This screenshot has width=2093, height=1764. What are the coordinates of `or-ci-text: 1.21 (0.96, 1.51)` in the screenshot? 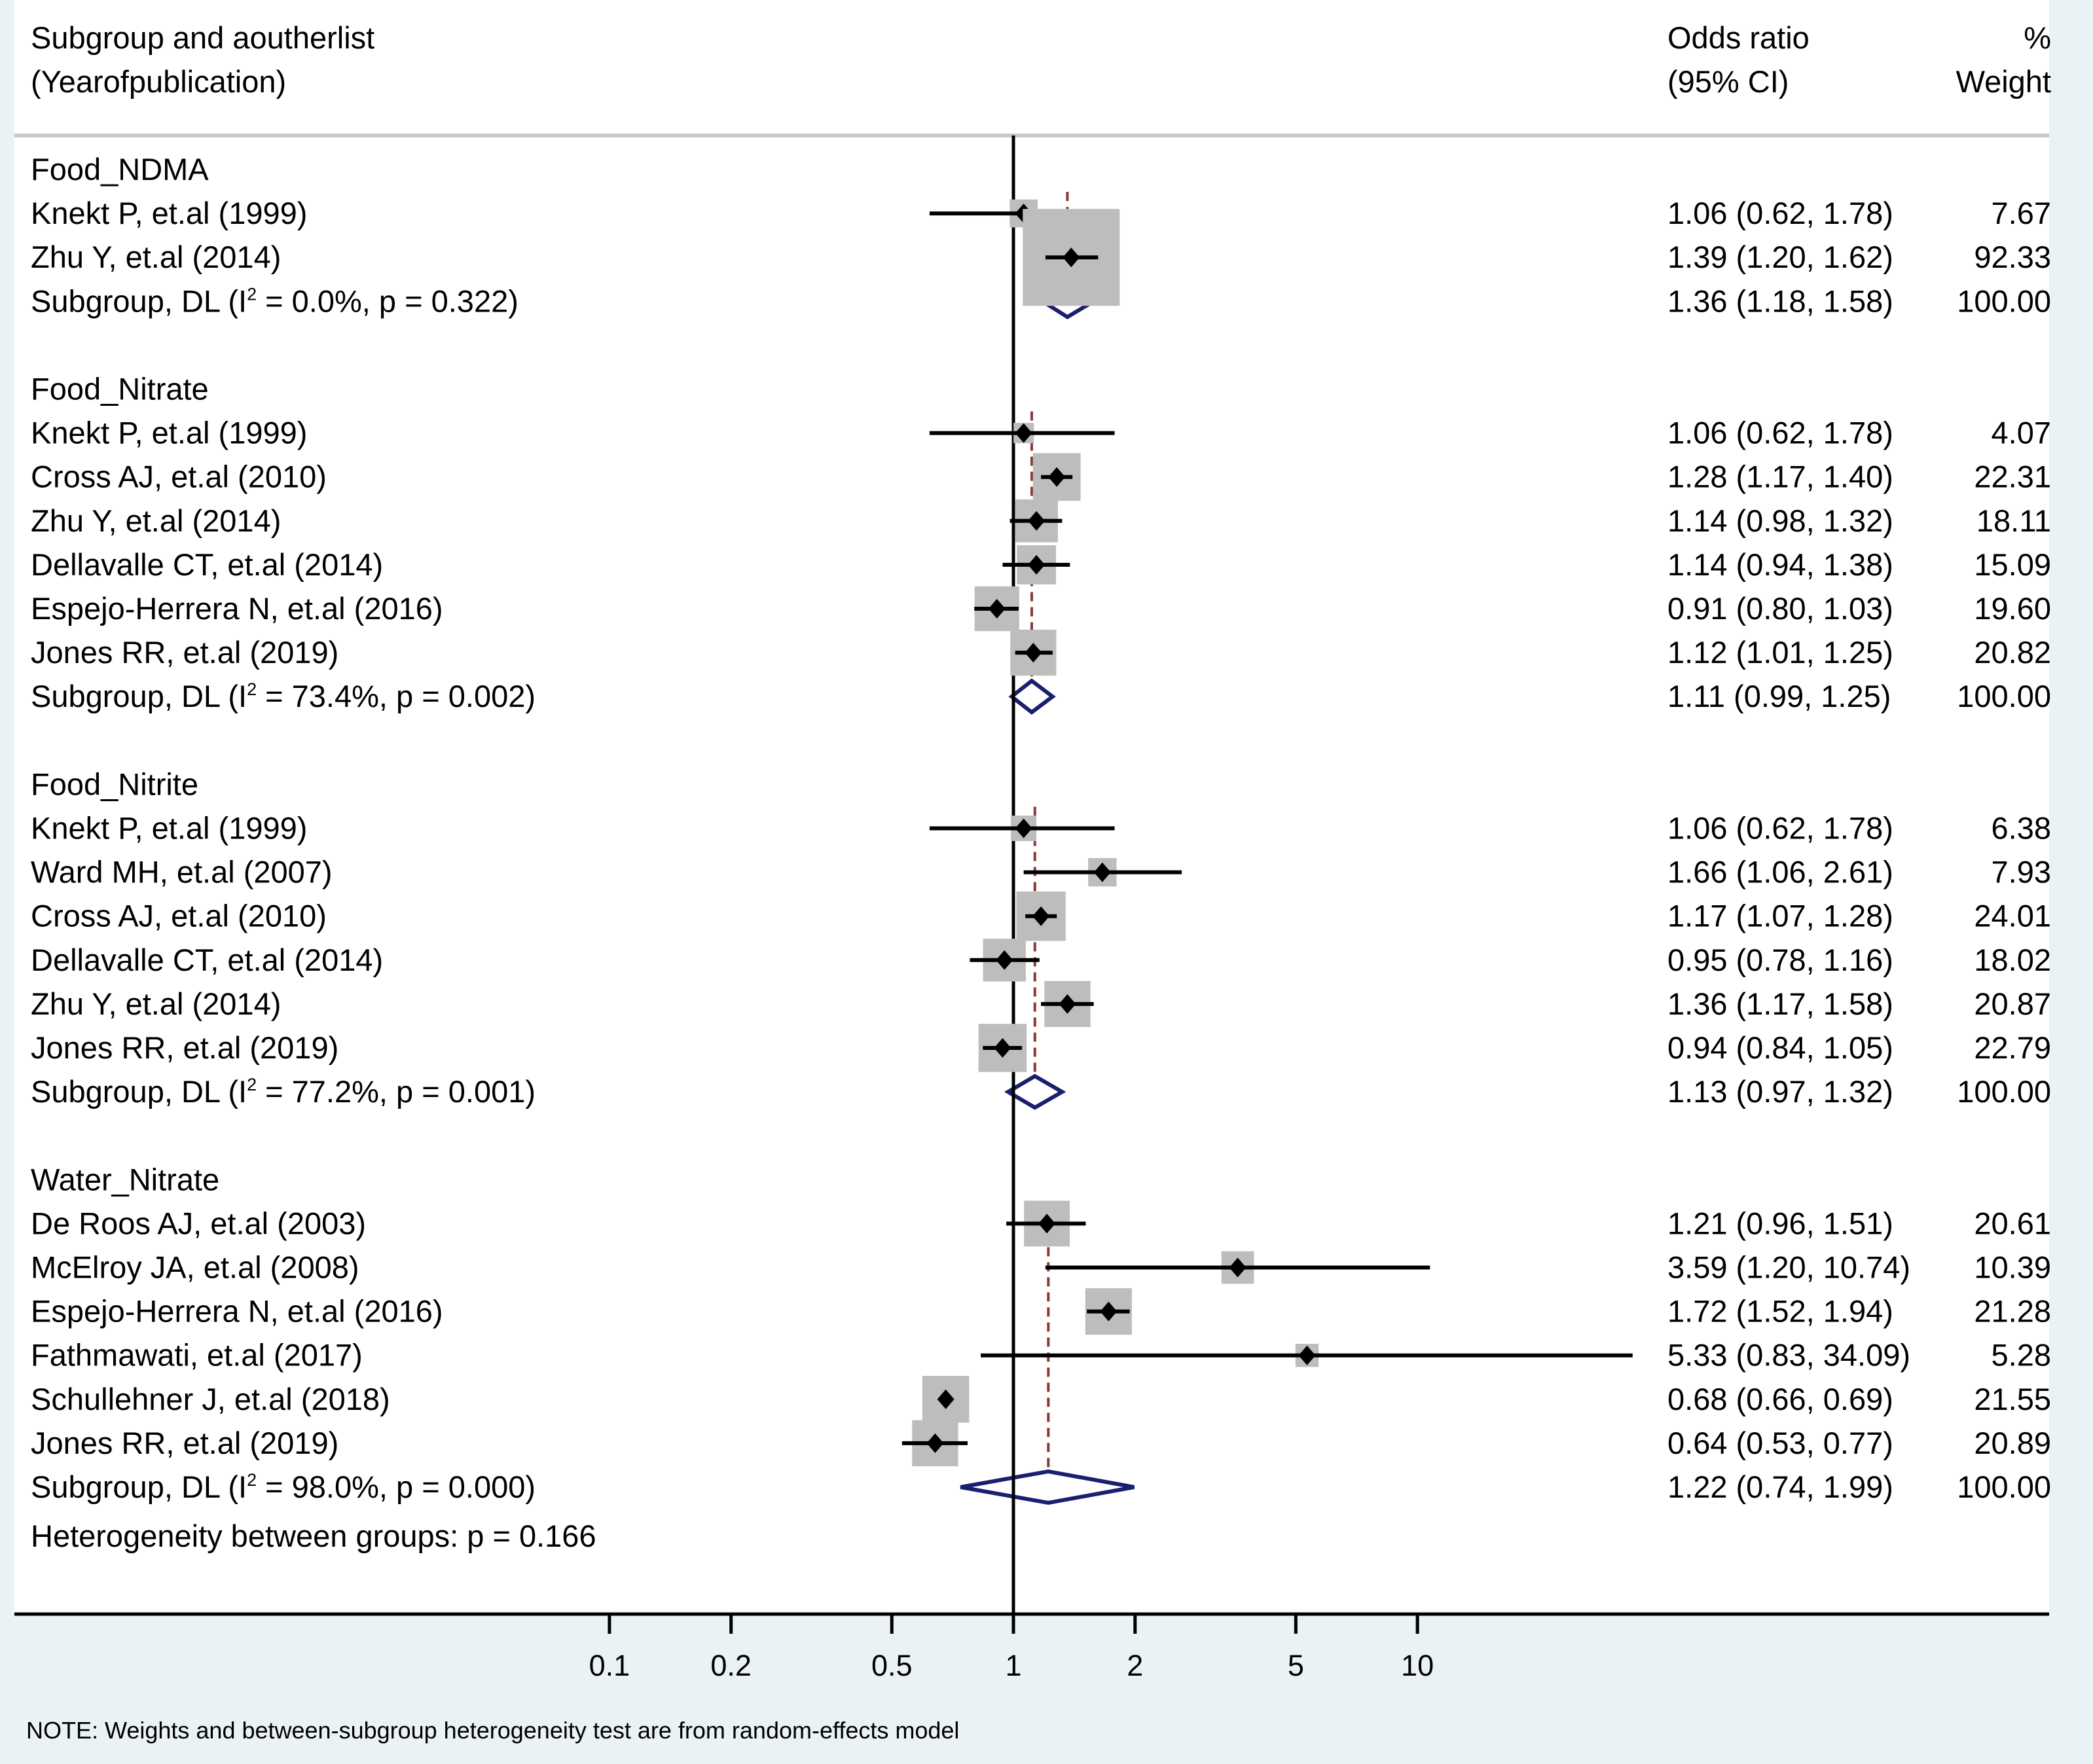 It's located at (1780, 1223).